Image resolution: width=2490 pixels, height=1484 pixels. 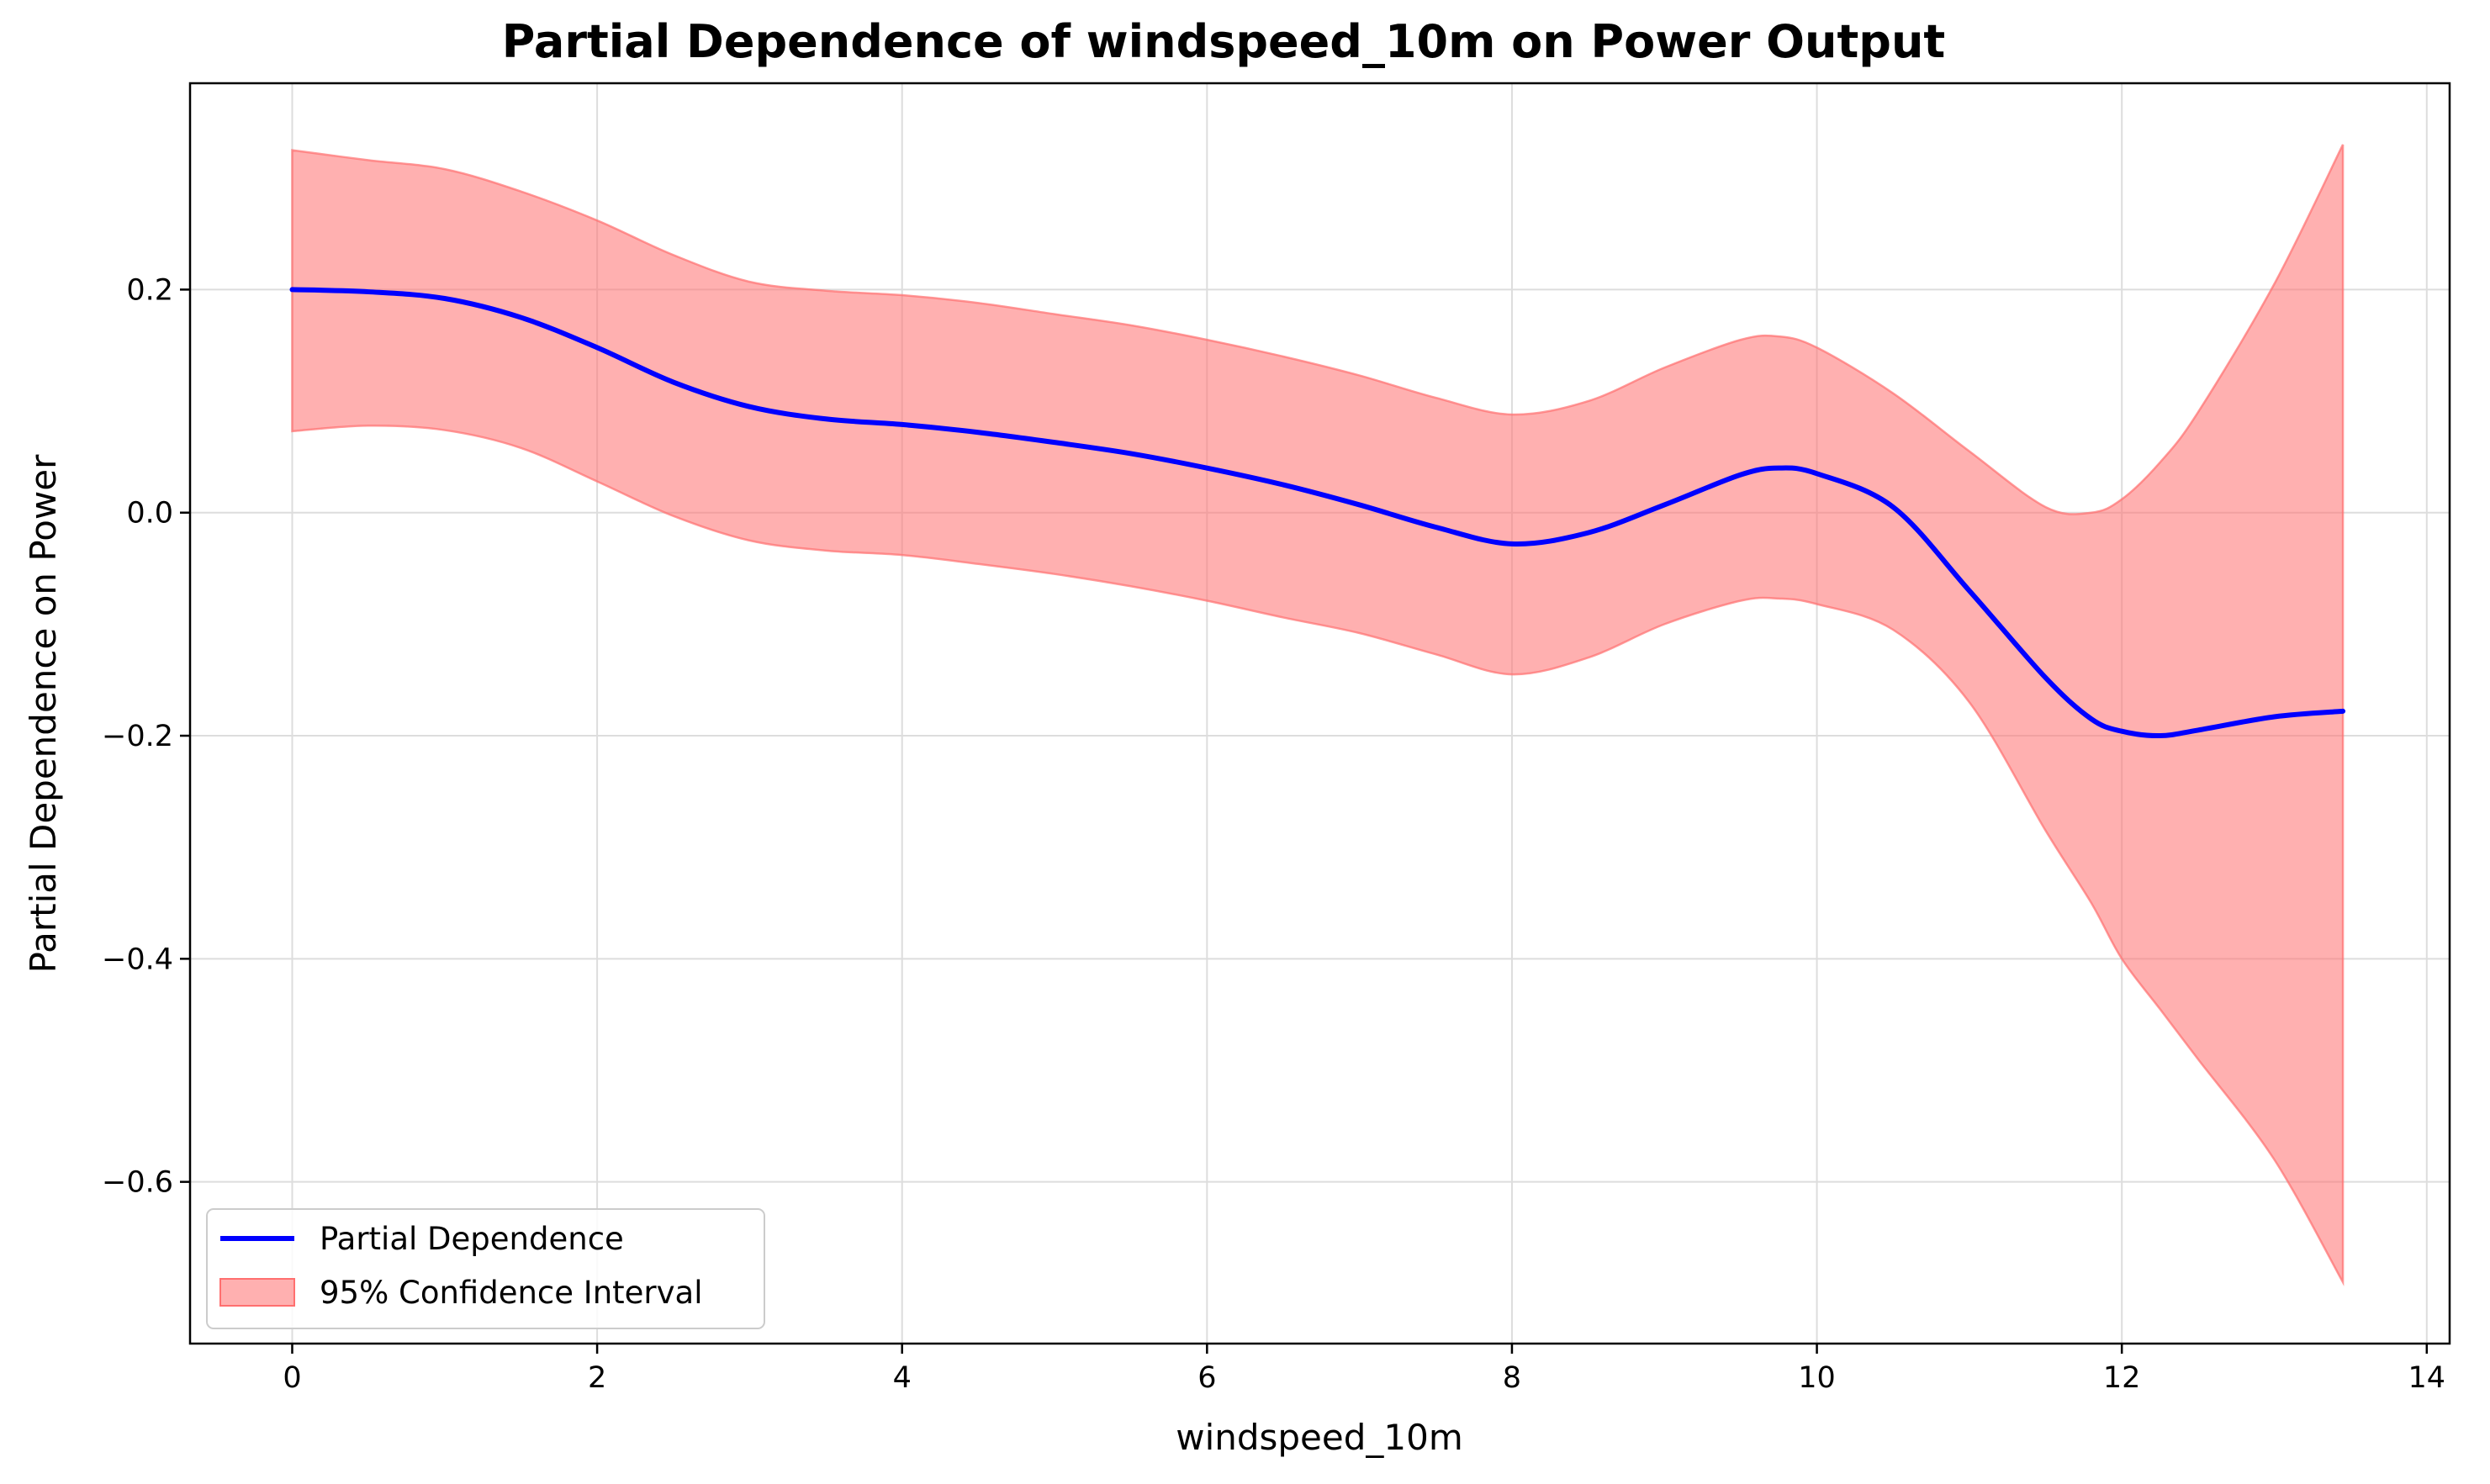 What do you see at coordinates (902, 1378) in the screenshot?
I see `x-tick-label: 4` at bounding box center [902, 1378].